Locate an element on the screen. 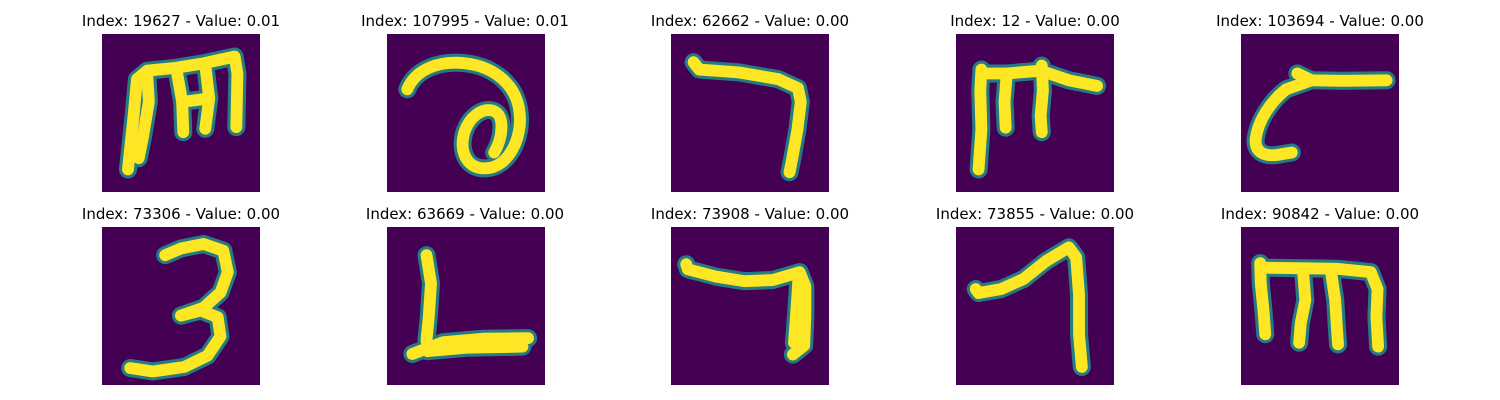 The height and width of the screenshot is (400, 1500). panel-title-9: Index: 73855 - Value: 0.00 is located at coordinates (1035, 214).